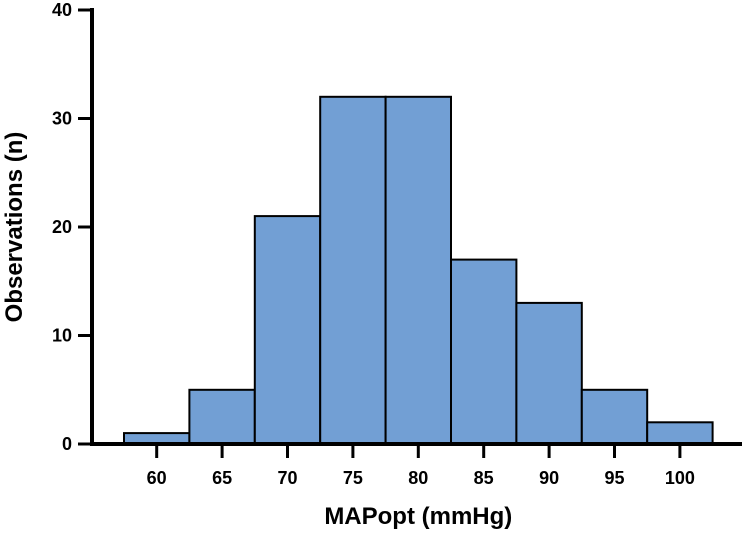 The height and width of the screenshot is (537, 744). What do you see at coordinates (353, 478) in the screenshot?
I see `x-tick-label: 75` at bounding box center [353, 478].